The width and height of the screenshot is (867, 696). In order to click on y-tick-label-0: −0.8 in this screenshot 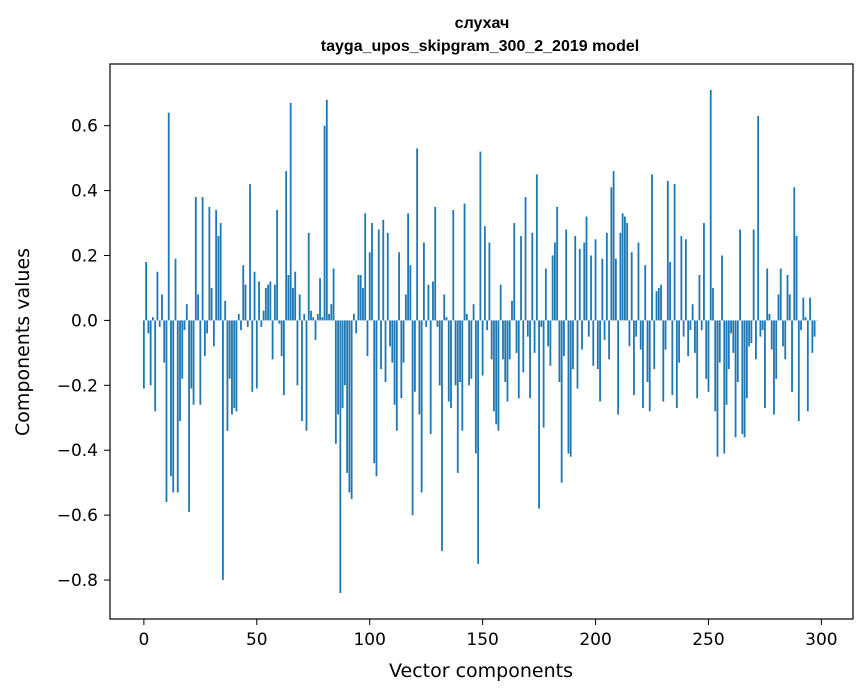, I will do `click(77, 581)`.